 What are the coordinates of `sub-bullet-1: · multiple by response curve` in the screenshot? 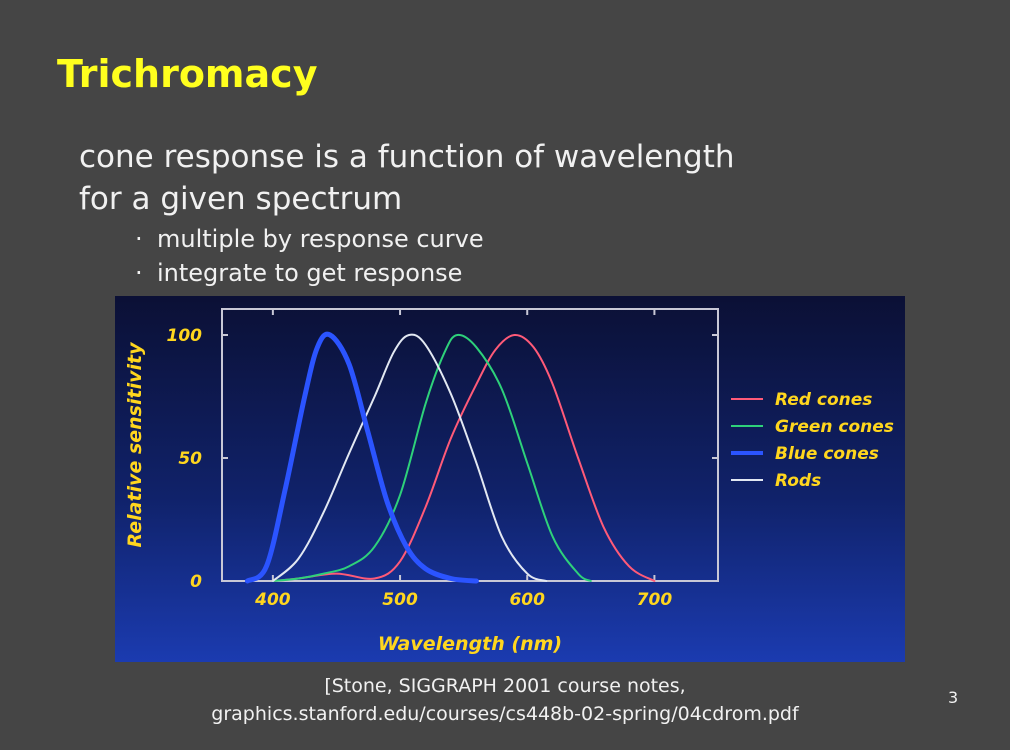 It's located at (309, 239).